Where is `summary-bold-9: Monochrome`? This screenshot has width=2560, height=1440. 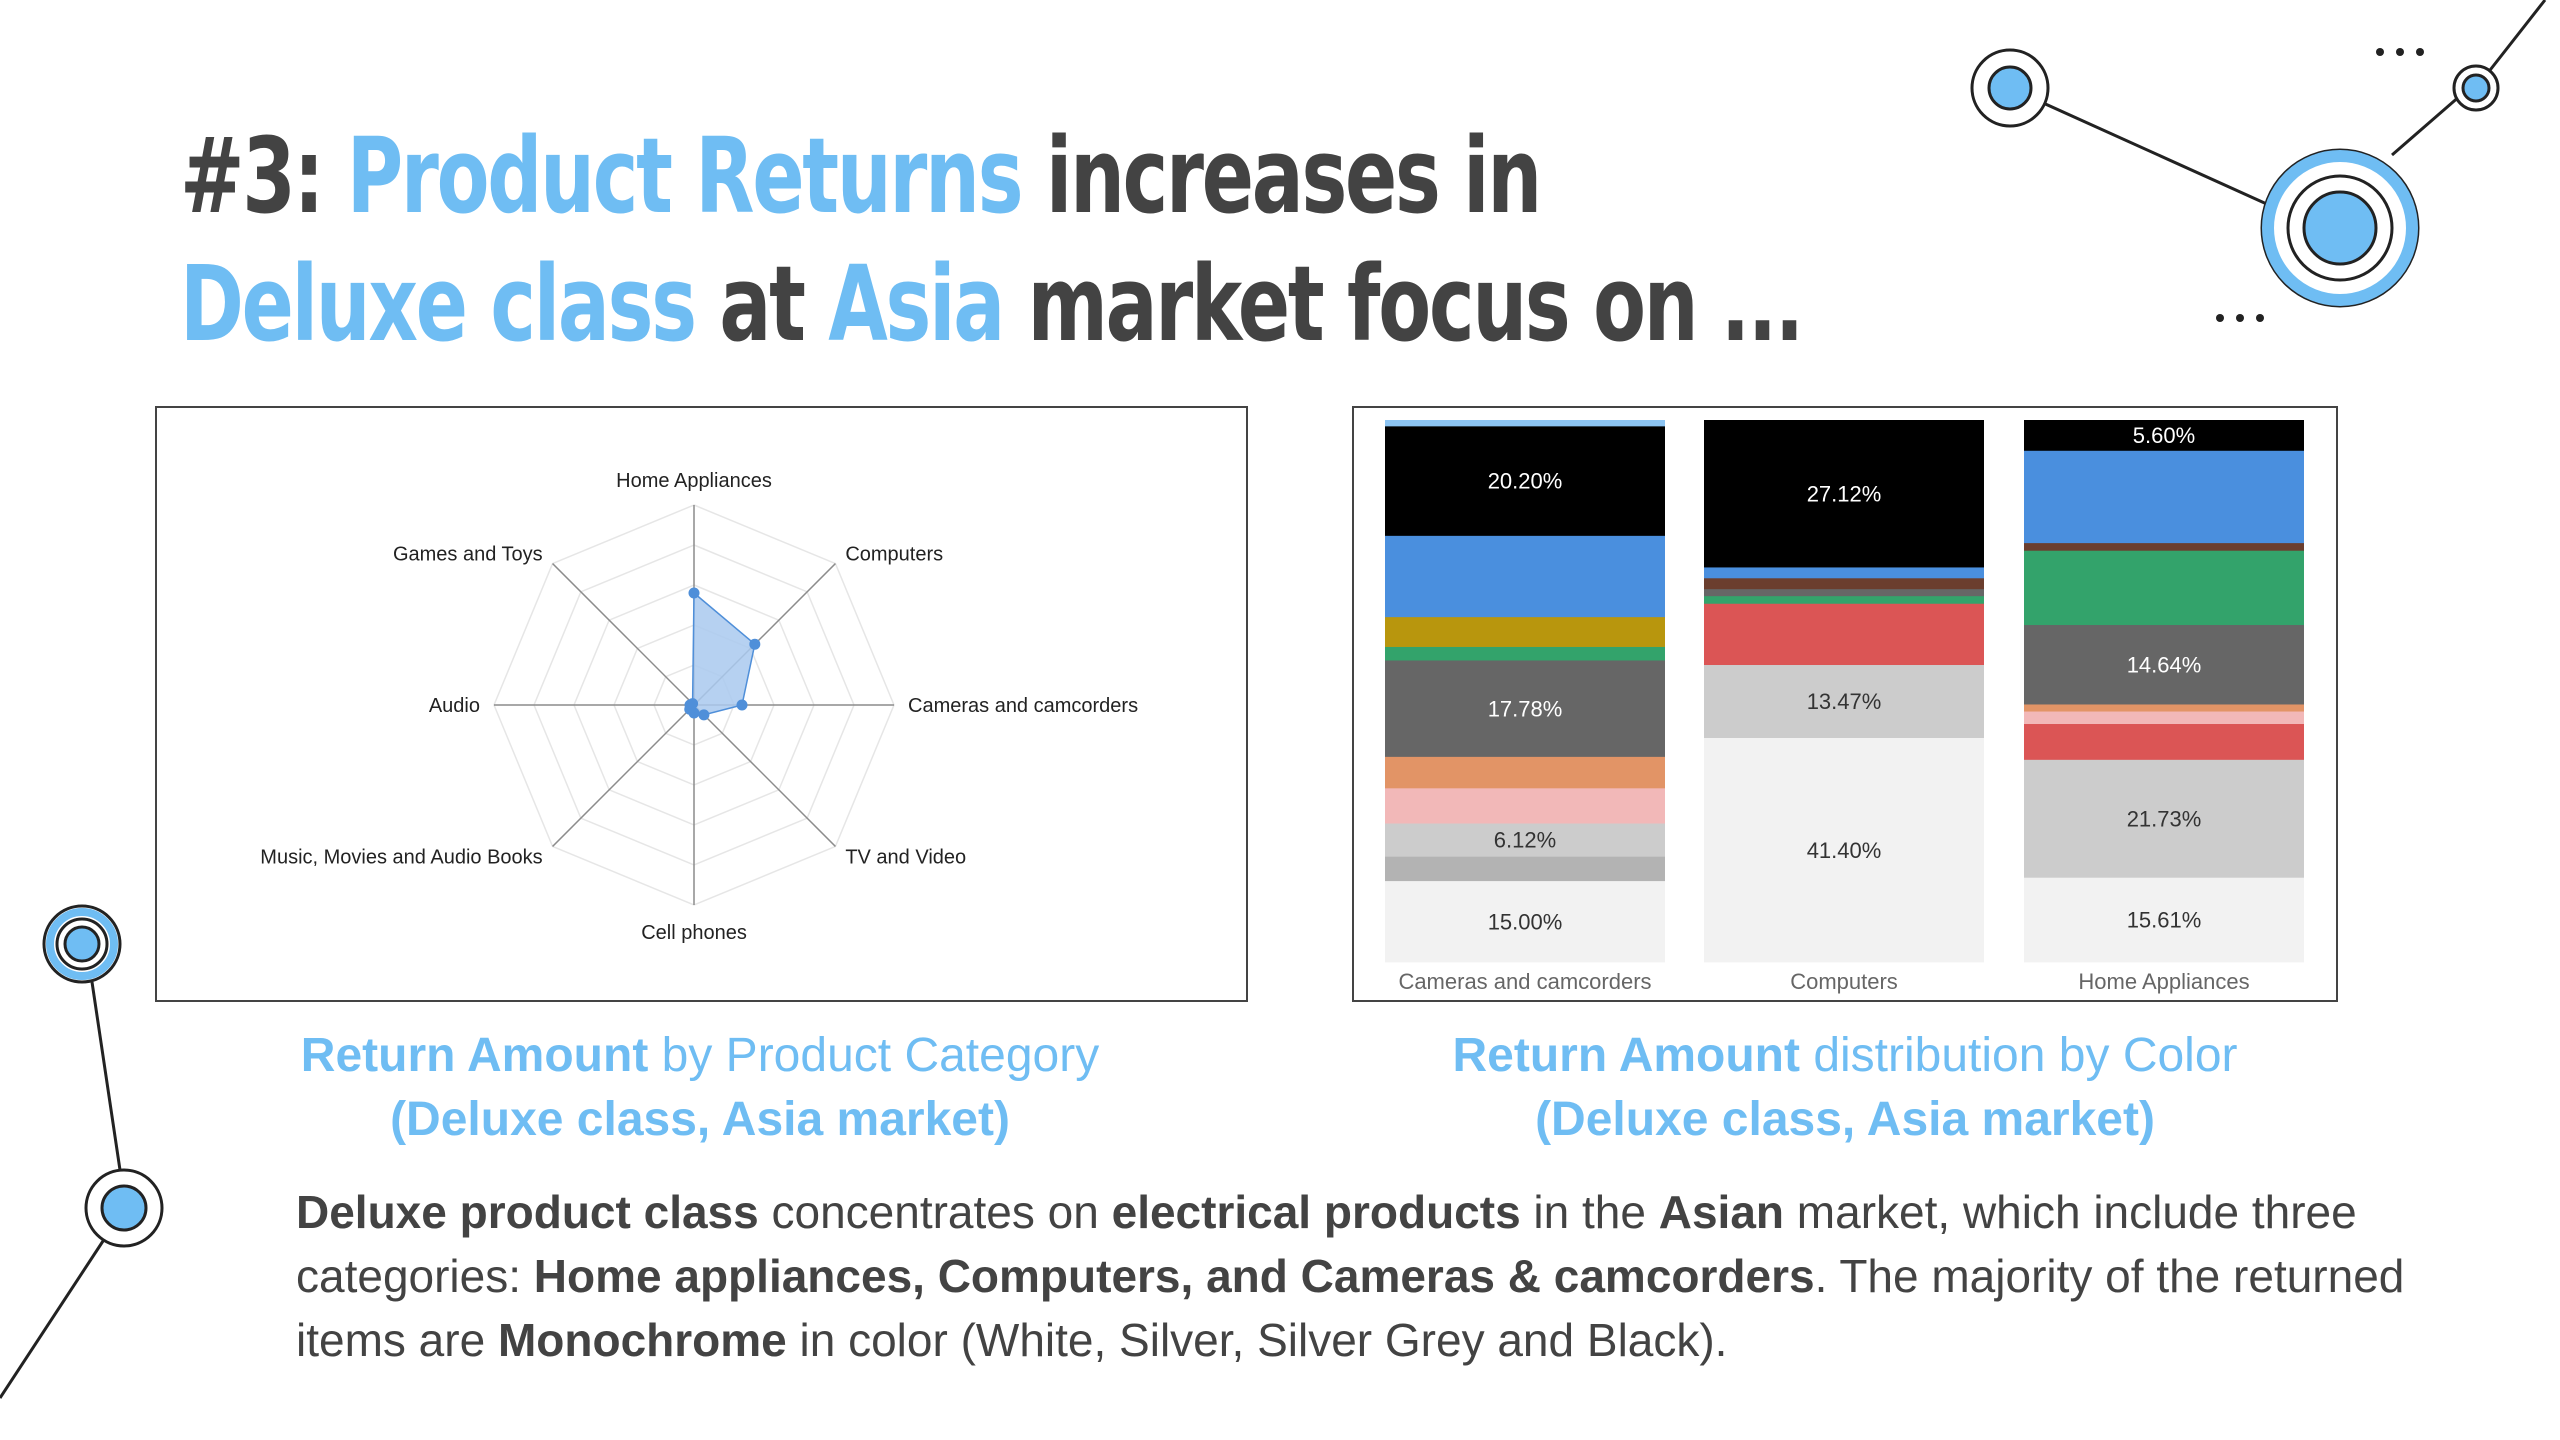 summary-bold-9: Monochrome is located at coordinates (642, 1340).